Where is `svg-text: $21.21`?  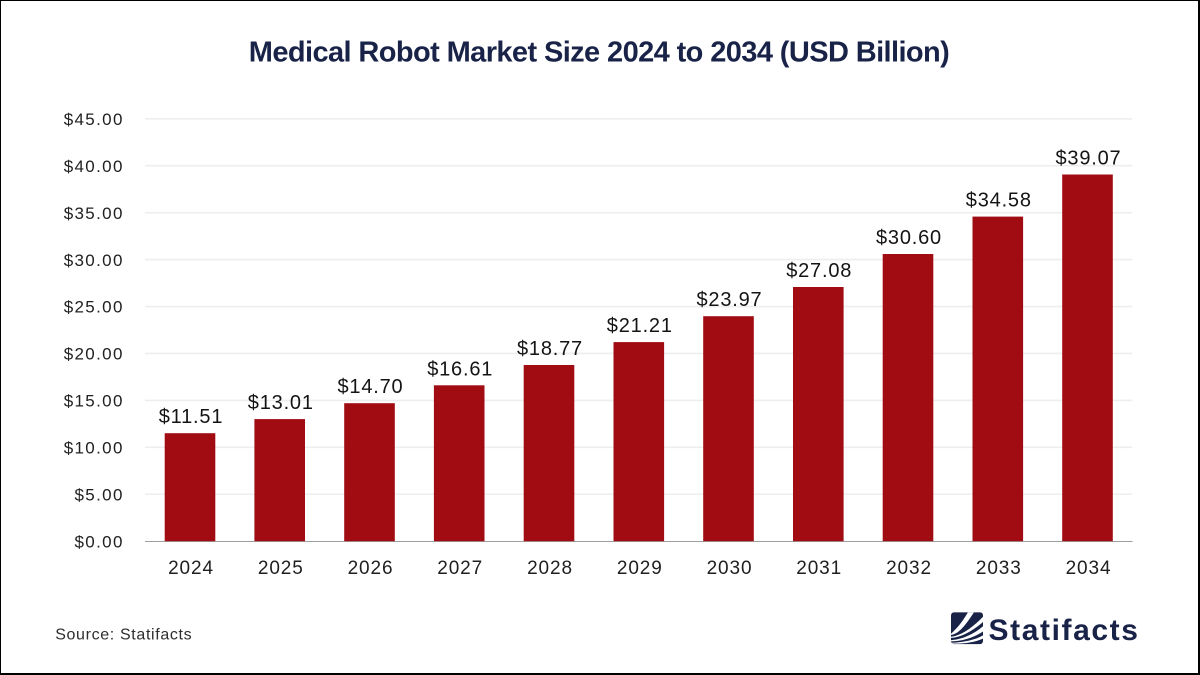
svg-text: $21.21 is located at coordinates (640, 326).